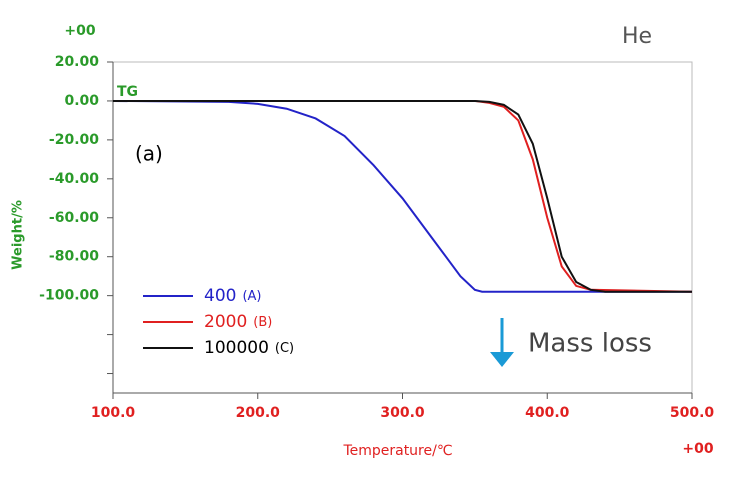  Describe the element at coordinates (149, 154) in the screenshot. I see `panel-label: (a)` at that location.